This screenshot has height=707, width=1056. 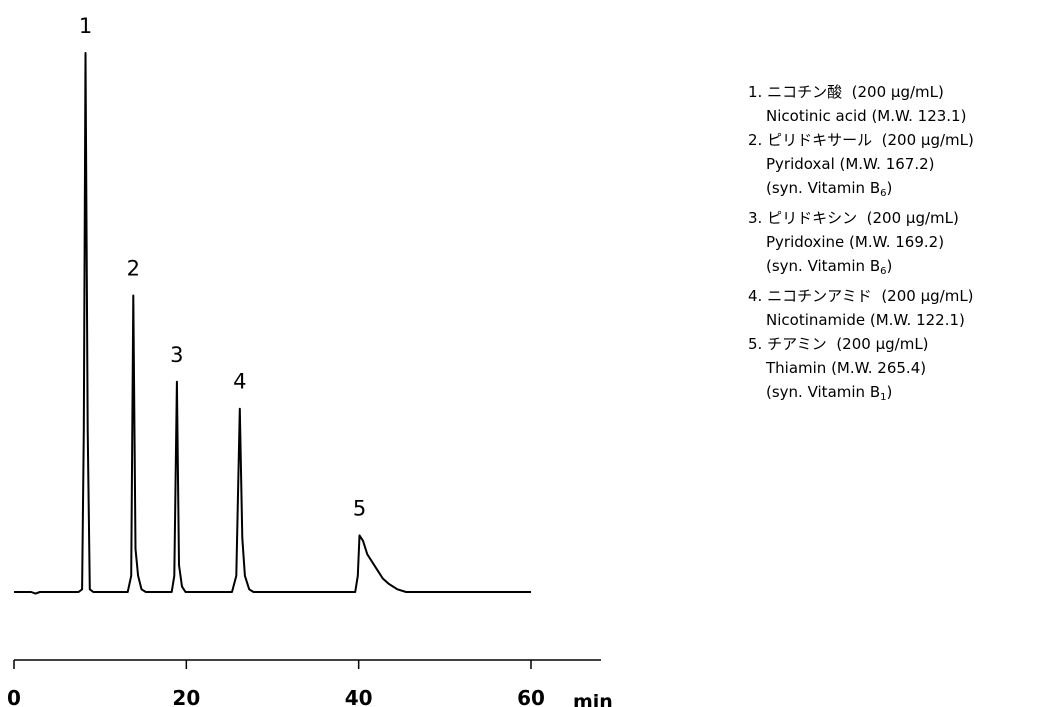 What do you see at coordinates (758, 92) in the screenshot?
I see `legend-index: 1.` at bounding box center [758, 92].